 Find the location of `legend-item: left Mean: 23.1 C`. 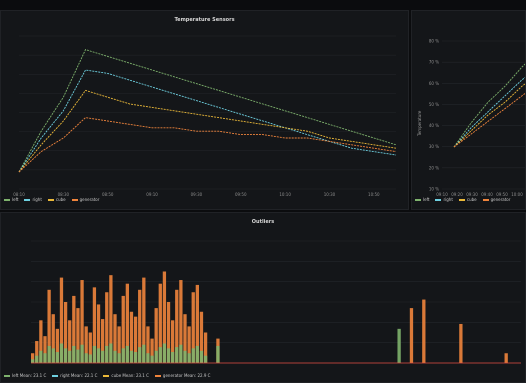

legend-item: left Mean: 23.1 C is located at coordinates (25, 375).